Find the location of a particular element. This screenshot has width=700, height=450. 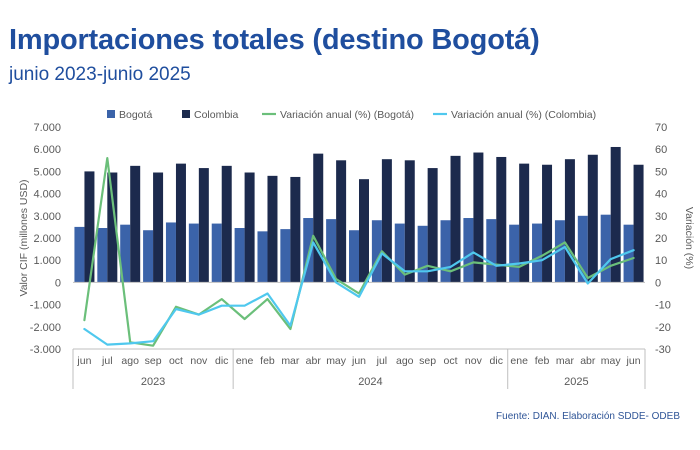

y-left-tick-label: 5.000 is located at coordinates (47, 172).